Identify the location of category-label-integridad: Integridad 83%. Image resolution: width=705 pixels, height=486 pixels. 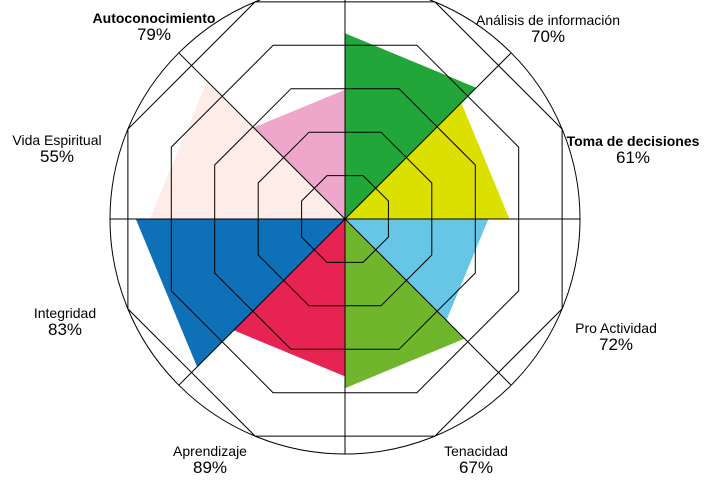
(65, 322).